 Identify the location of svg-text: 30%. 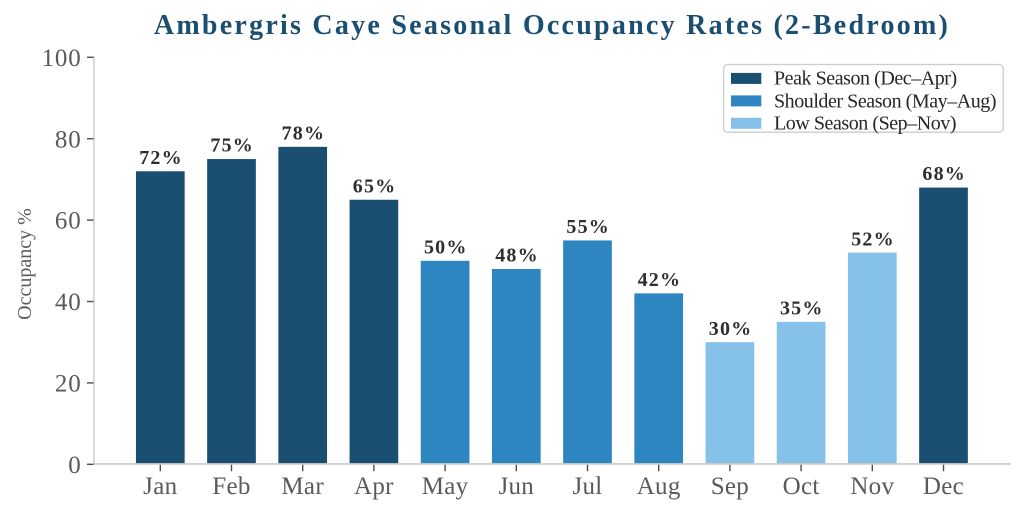
(731, 329).